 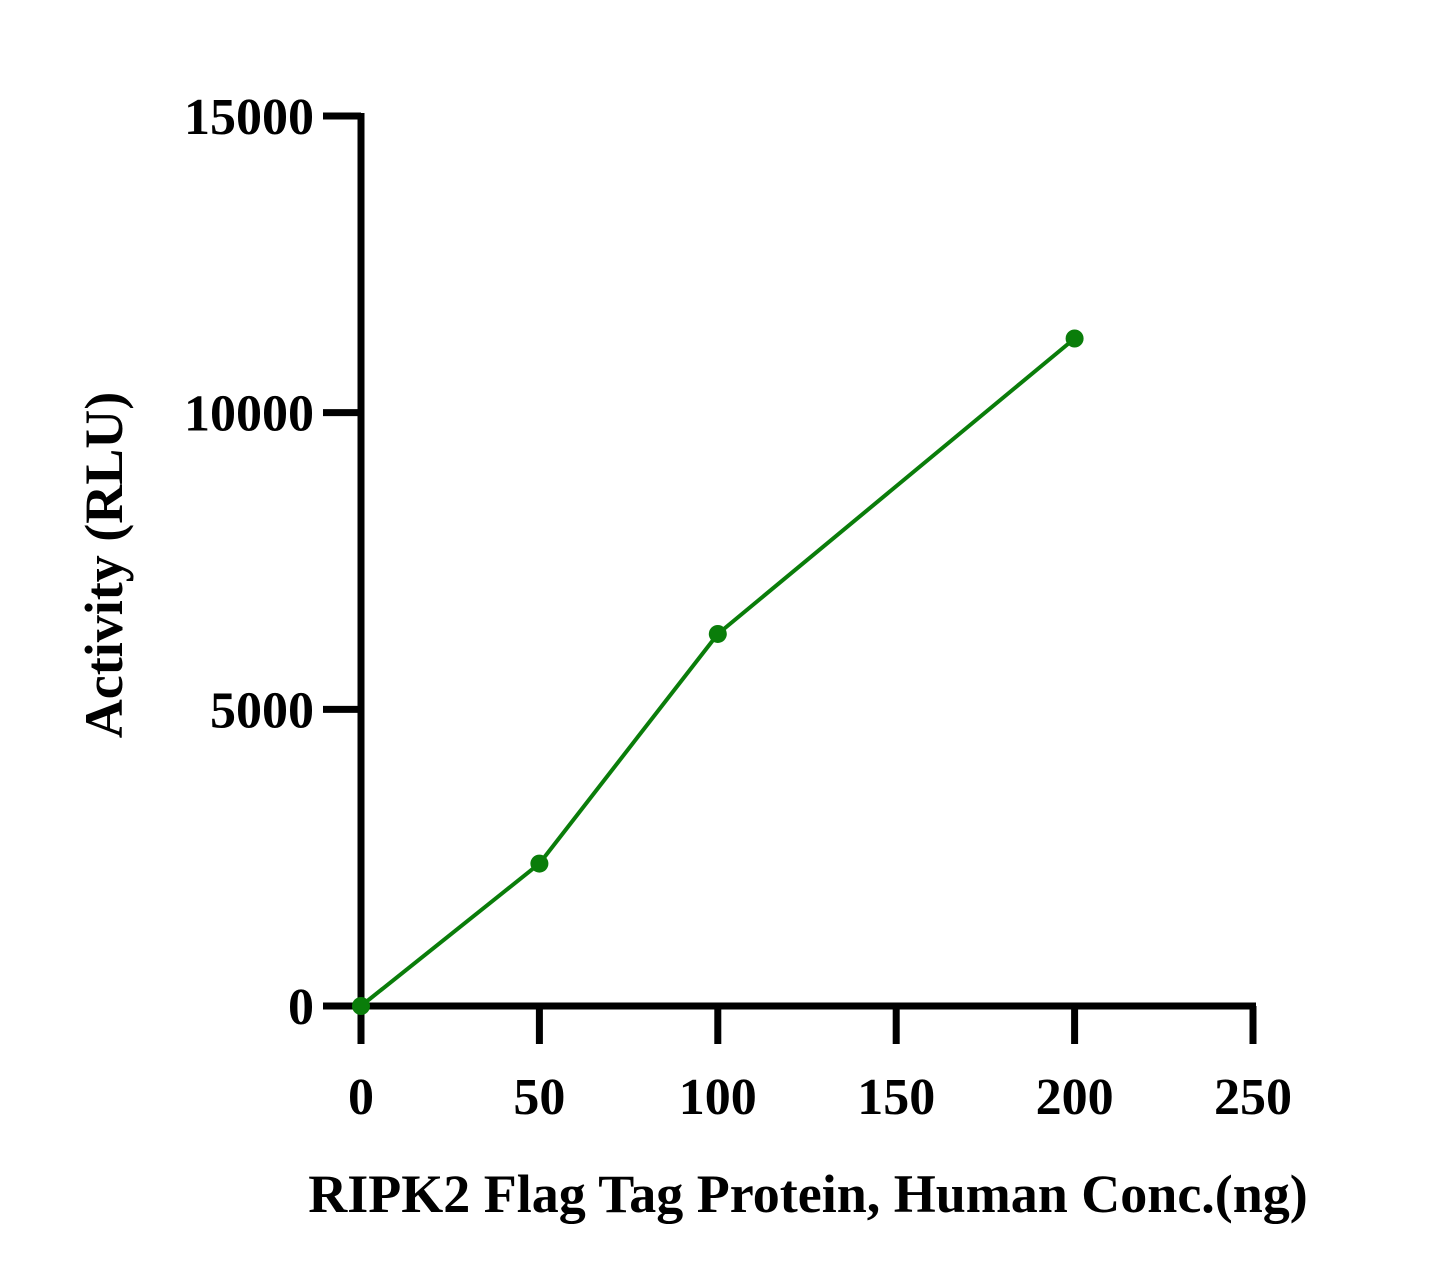 What do you see at coordinates (896, 1097) in the screenshot?
I see `x-tick-label: 150` at bounding box center [896, 1097].